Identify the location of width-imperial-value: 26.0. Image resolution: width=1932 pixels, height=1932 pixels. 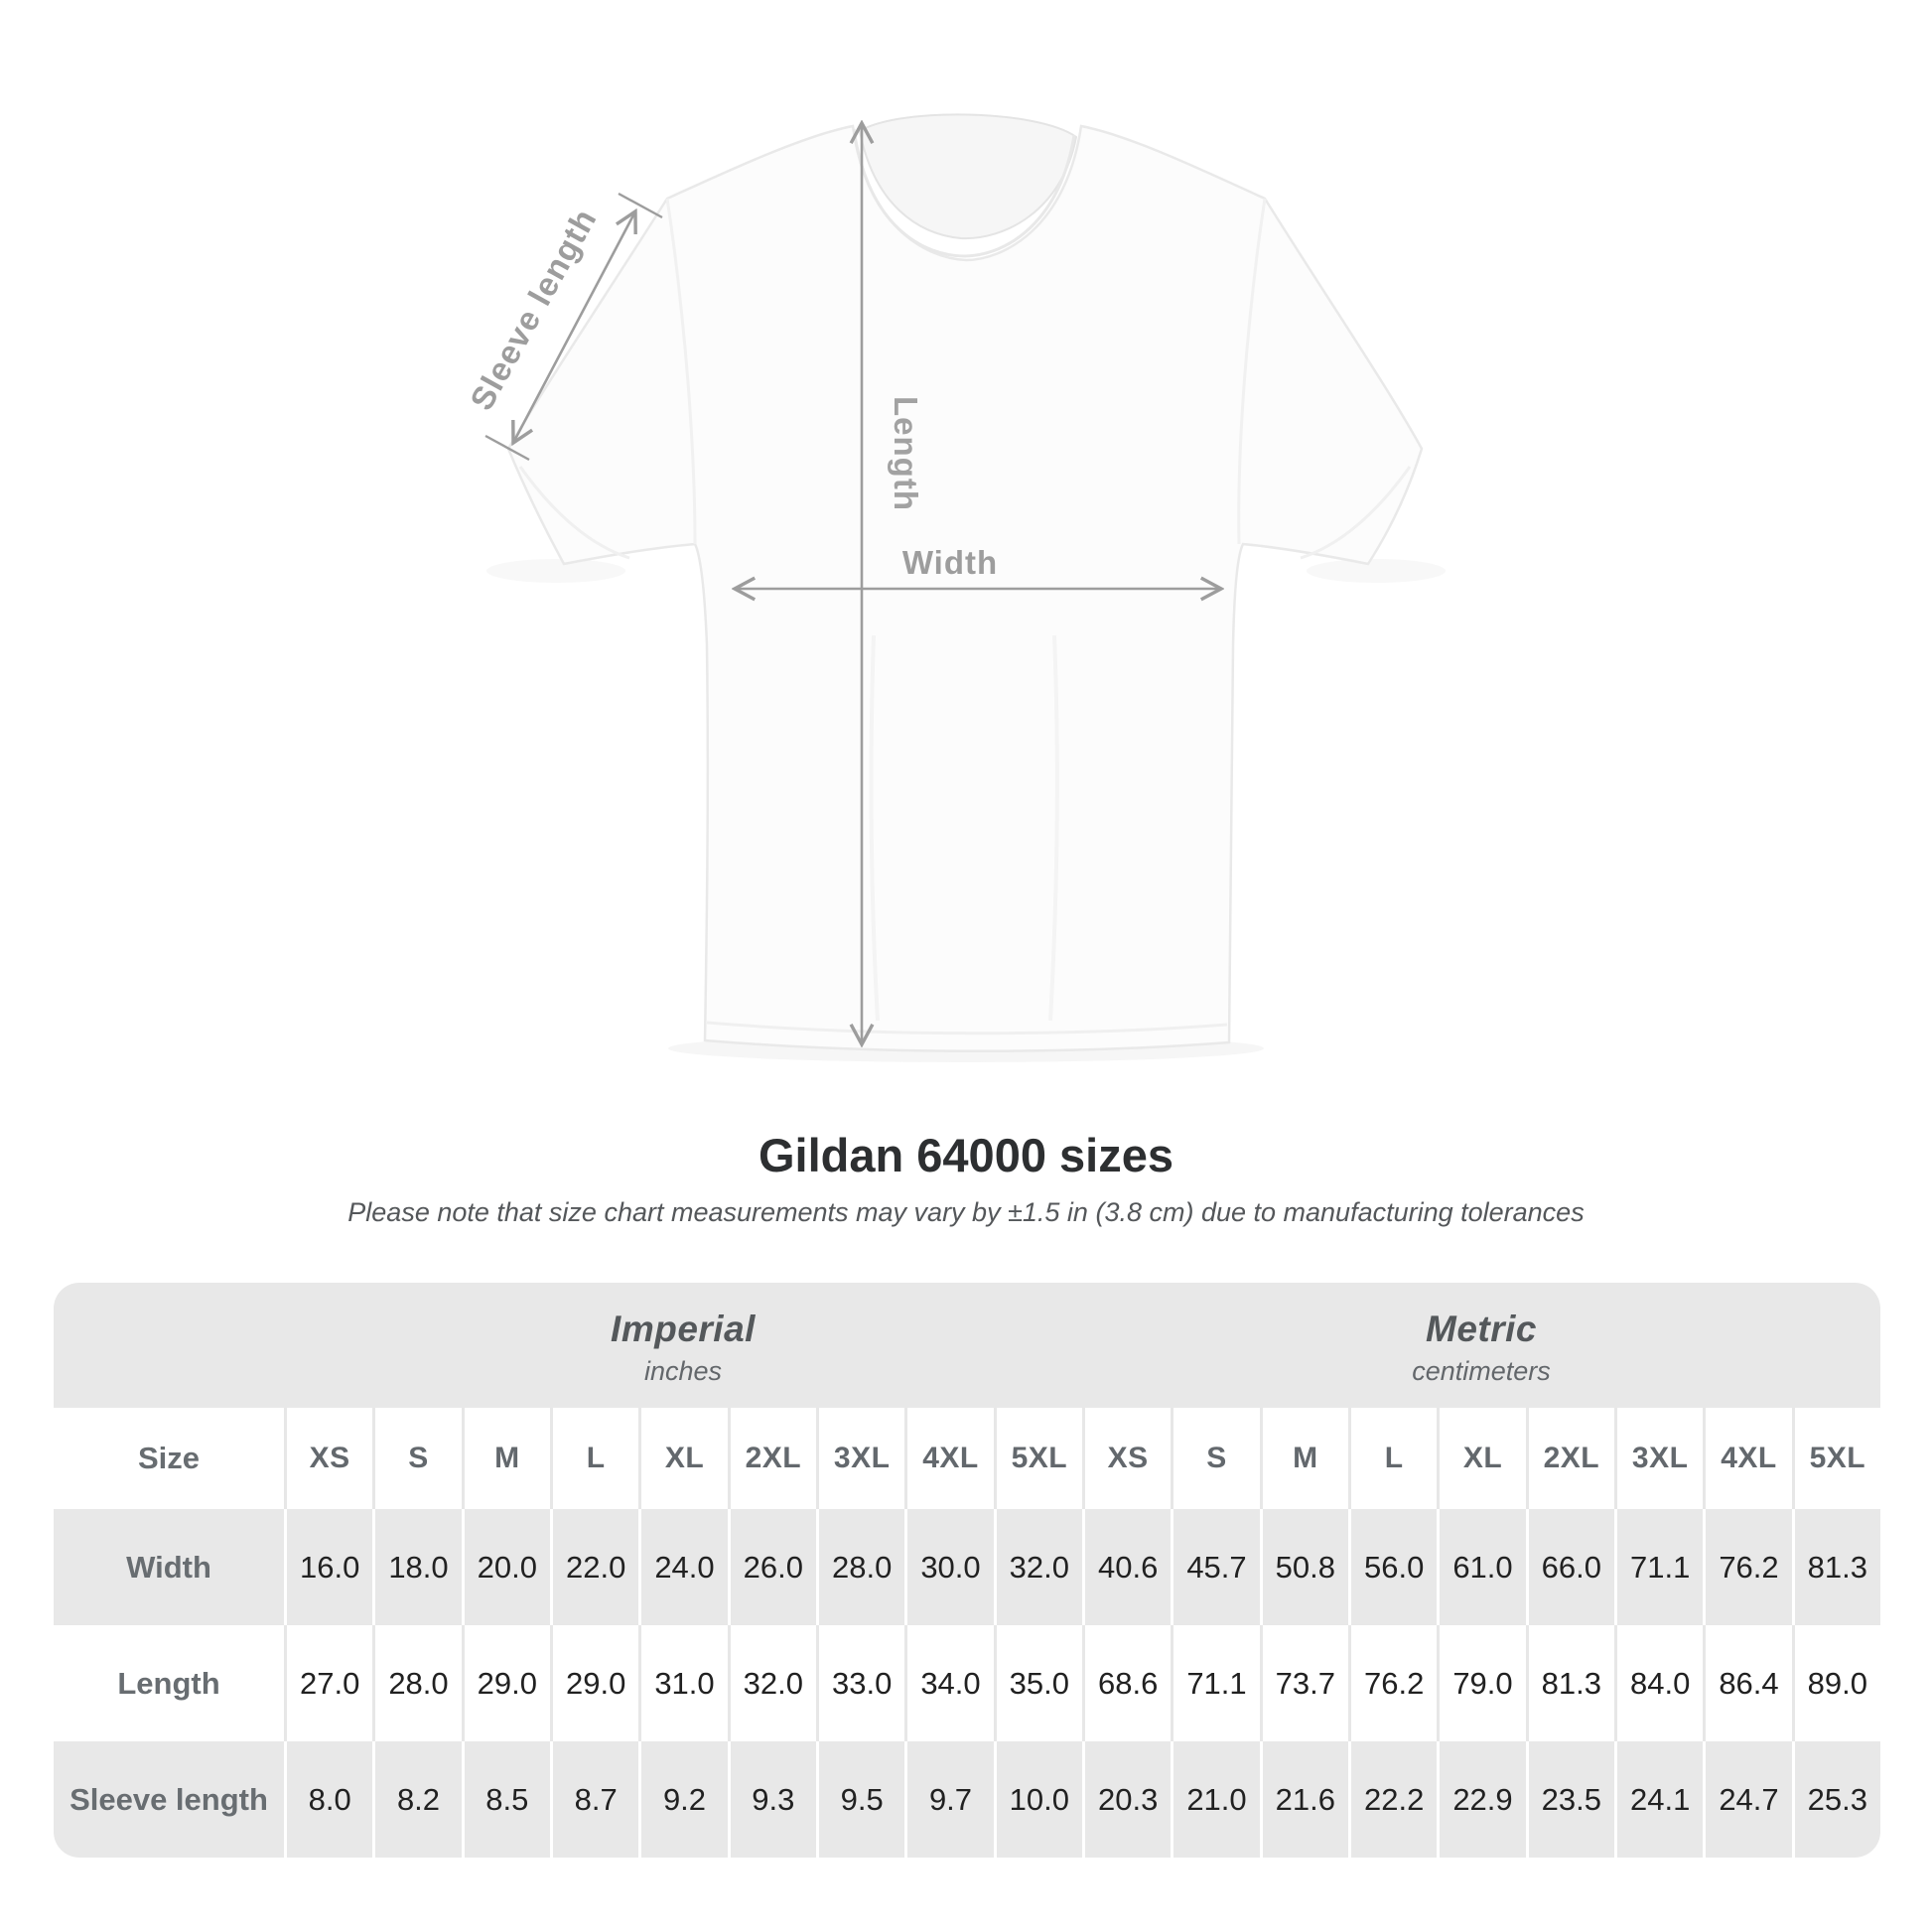
(772, 1567).